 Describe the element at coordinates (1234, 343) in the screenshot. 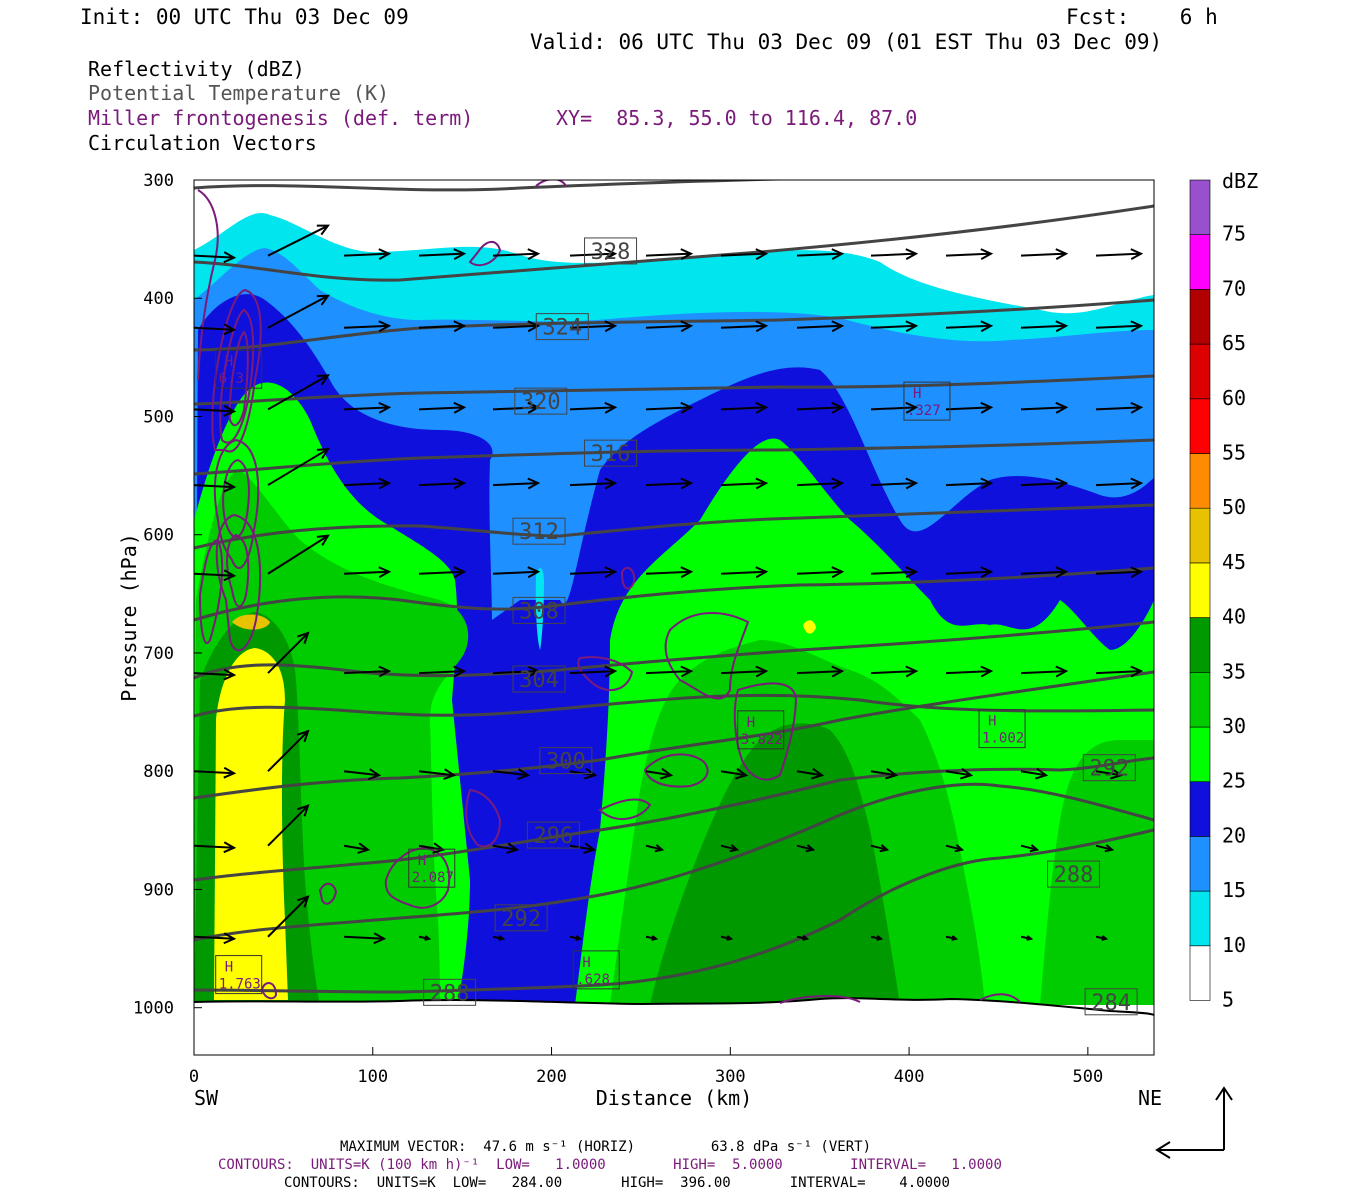

I see `colorbar-level: 65` at that location.